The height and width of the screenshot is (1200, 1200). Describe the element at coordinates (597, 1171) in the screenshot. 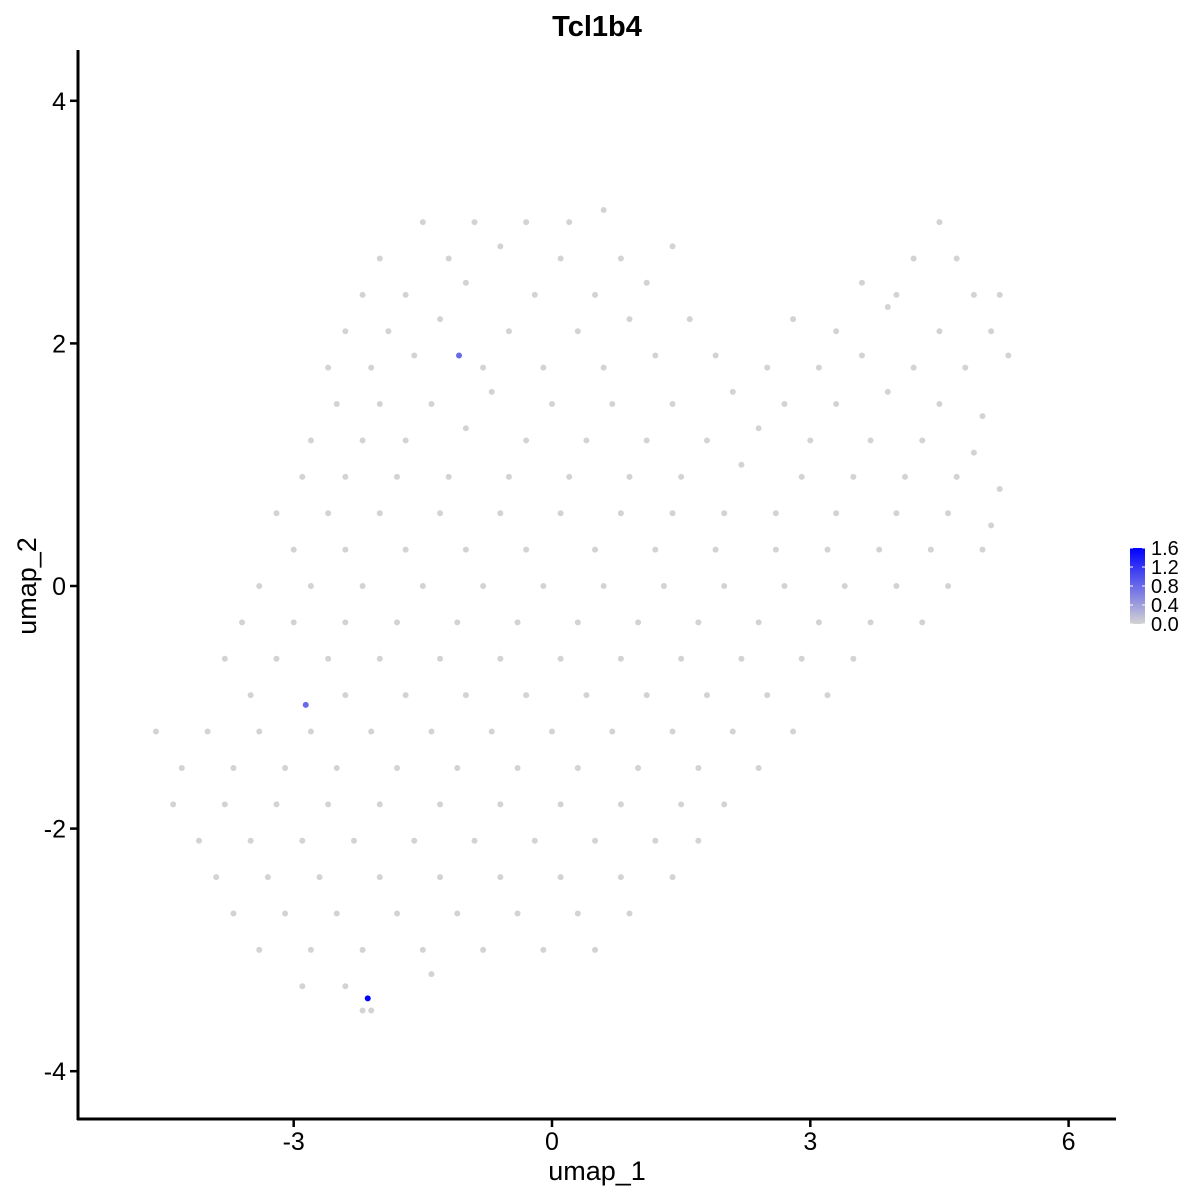

I see `x-axis-label: umap_1` at that location.